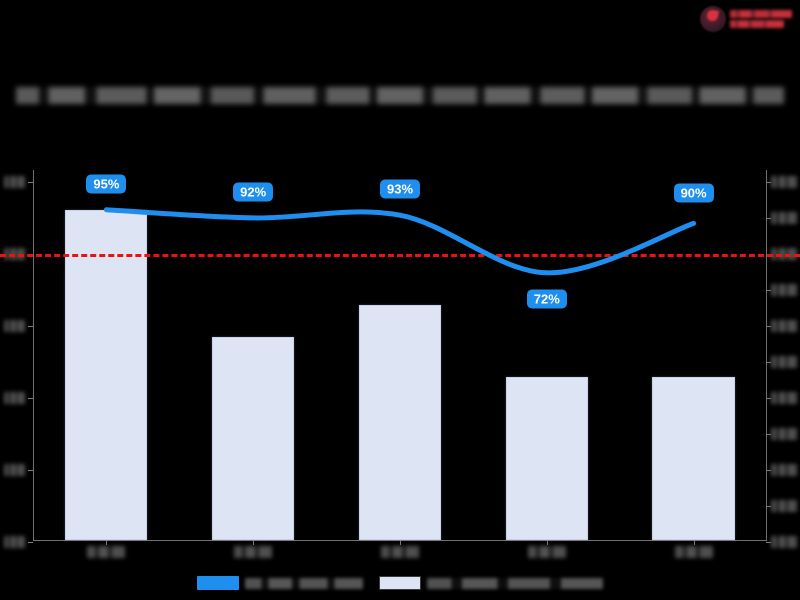  Describe the element at coordinates (515, 583) in the screenshot. I see `legend-label-bar` at that location.